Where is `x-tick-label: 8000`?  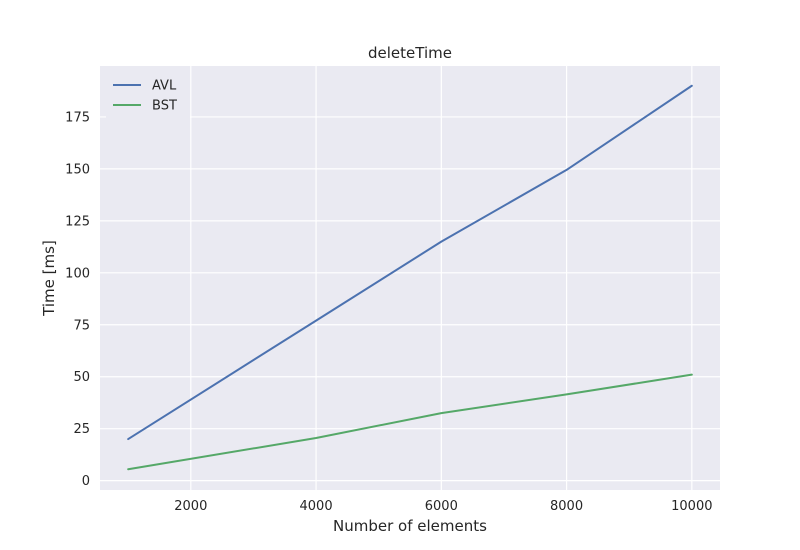
x-tick-label: 8000 is located at coordinates (566, 506).